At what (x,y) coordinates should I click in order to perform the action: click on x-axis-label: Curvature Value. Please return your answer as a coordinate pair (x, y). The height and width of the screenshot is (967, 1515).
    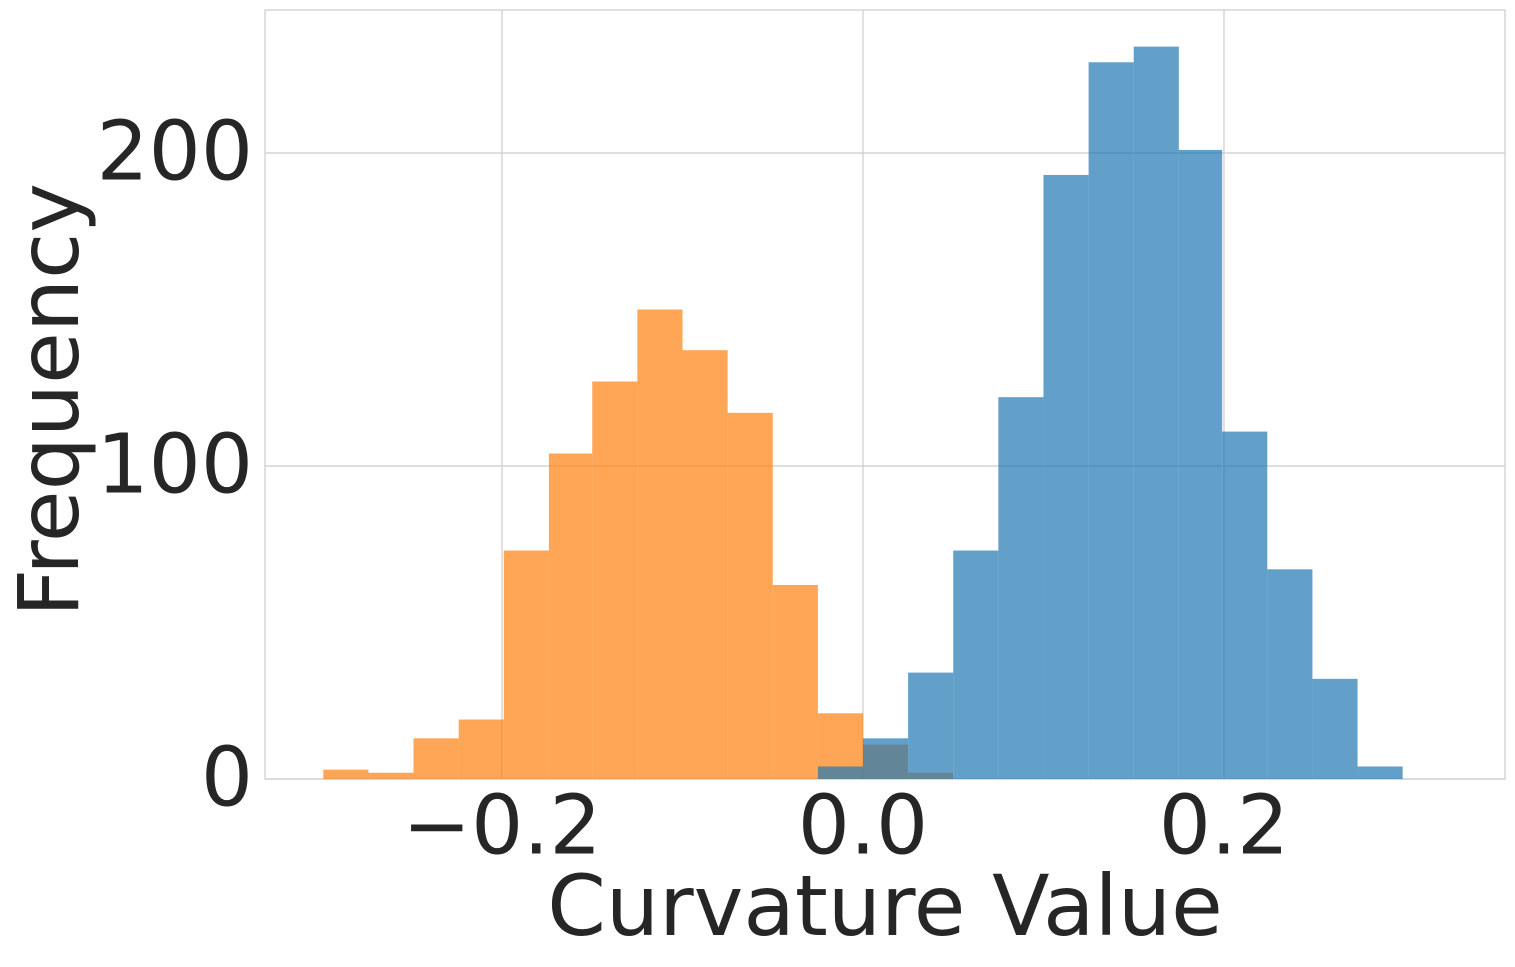
    Looking at the image, I should click on (885, 906).